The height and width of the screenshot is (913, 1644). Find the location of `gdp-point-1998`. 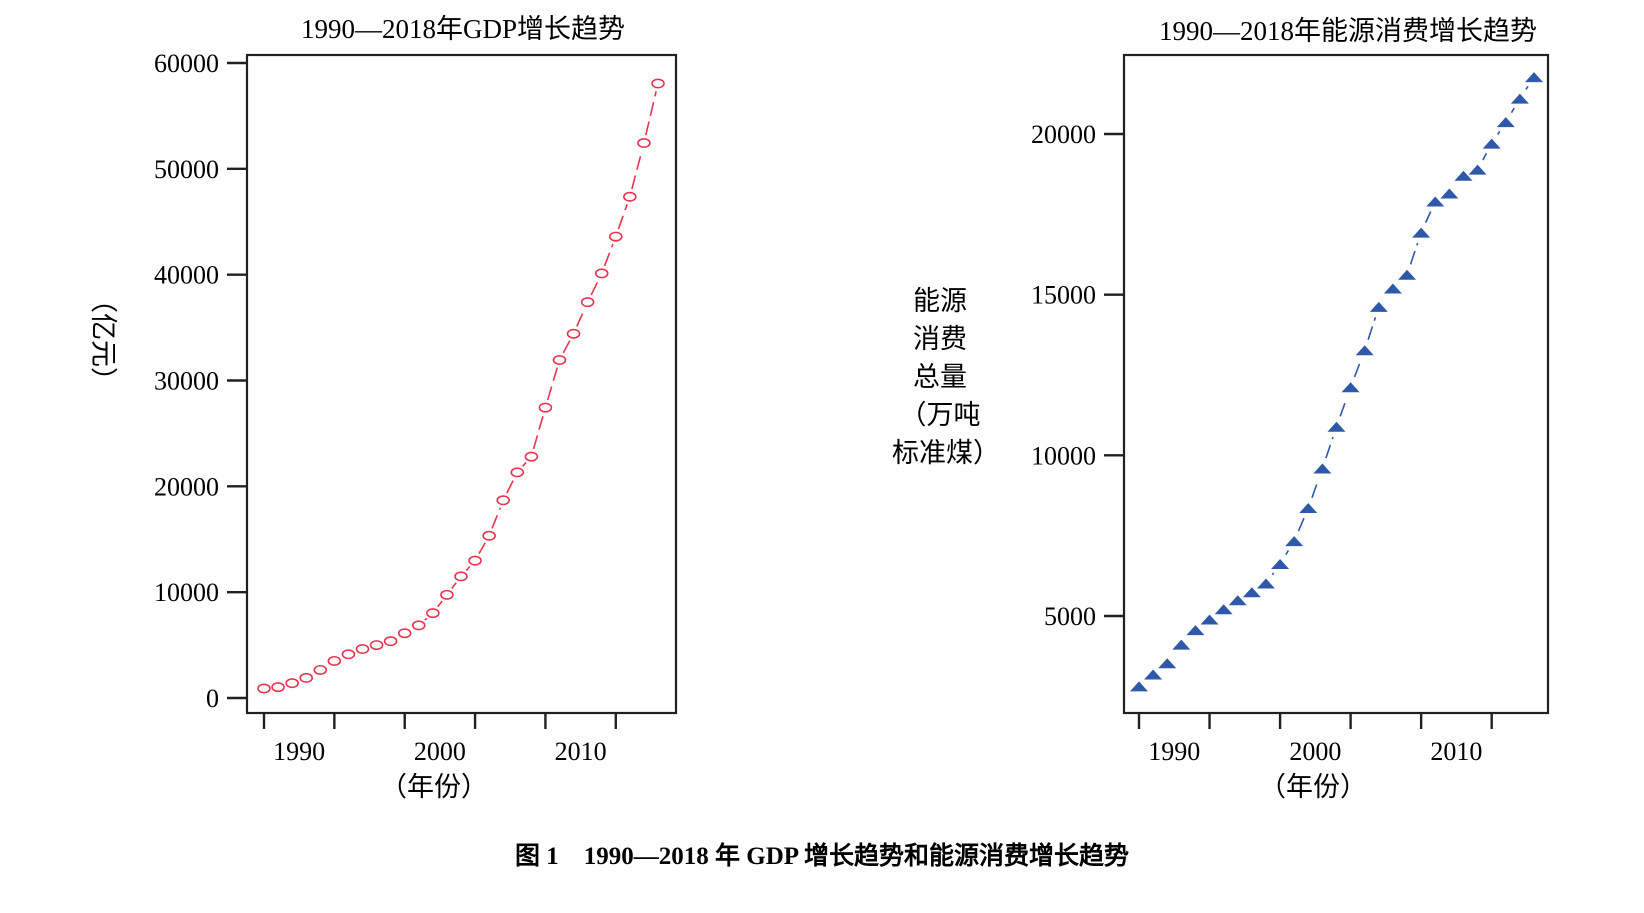

gdp-point-1998 is located at coordinates (376, 645).